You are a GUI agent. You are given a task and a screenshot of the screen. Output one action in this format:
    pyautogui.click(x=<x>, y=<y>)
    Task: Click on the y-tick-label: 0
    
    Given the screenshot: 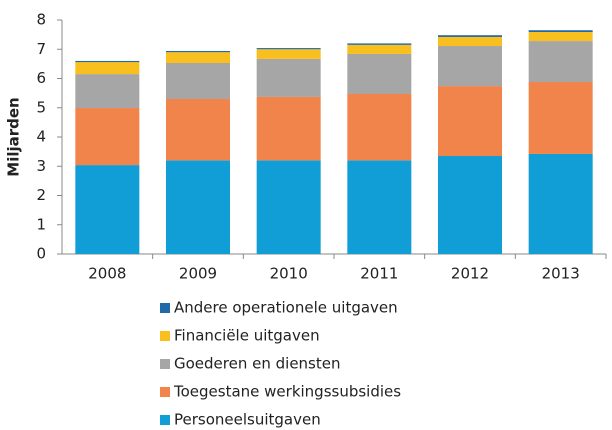 What is the action you would take?
    pyautogui.click(x=41, y=254)
    